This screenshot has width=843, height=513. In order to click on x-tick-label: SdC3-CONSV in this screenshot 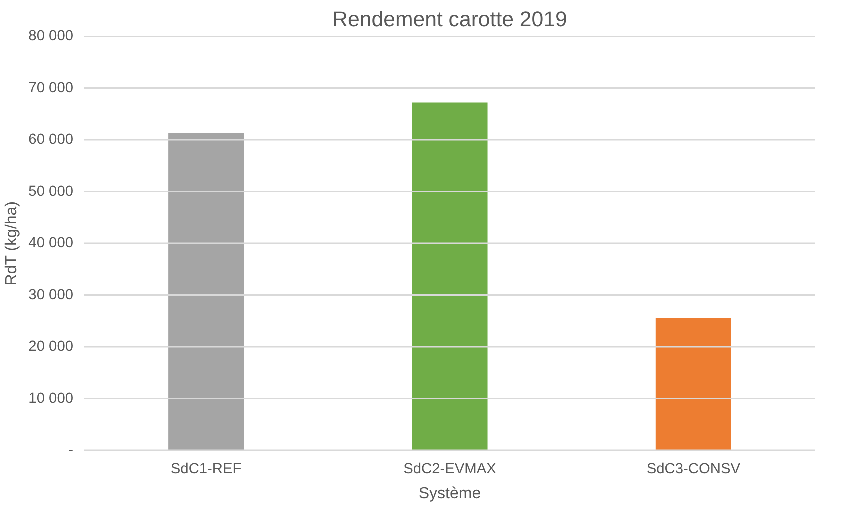, I will do `click(693, 470)`.